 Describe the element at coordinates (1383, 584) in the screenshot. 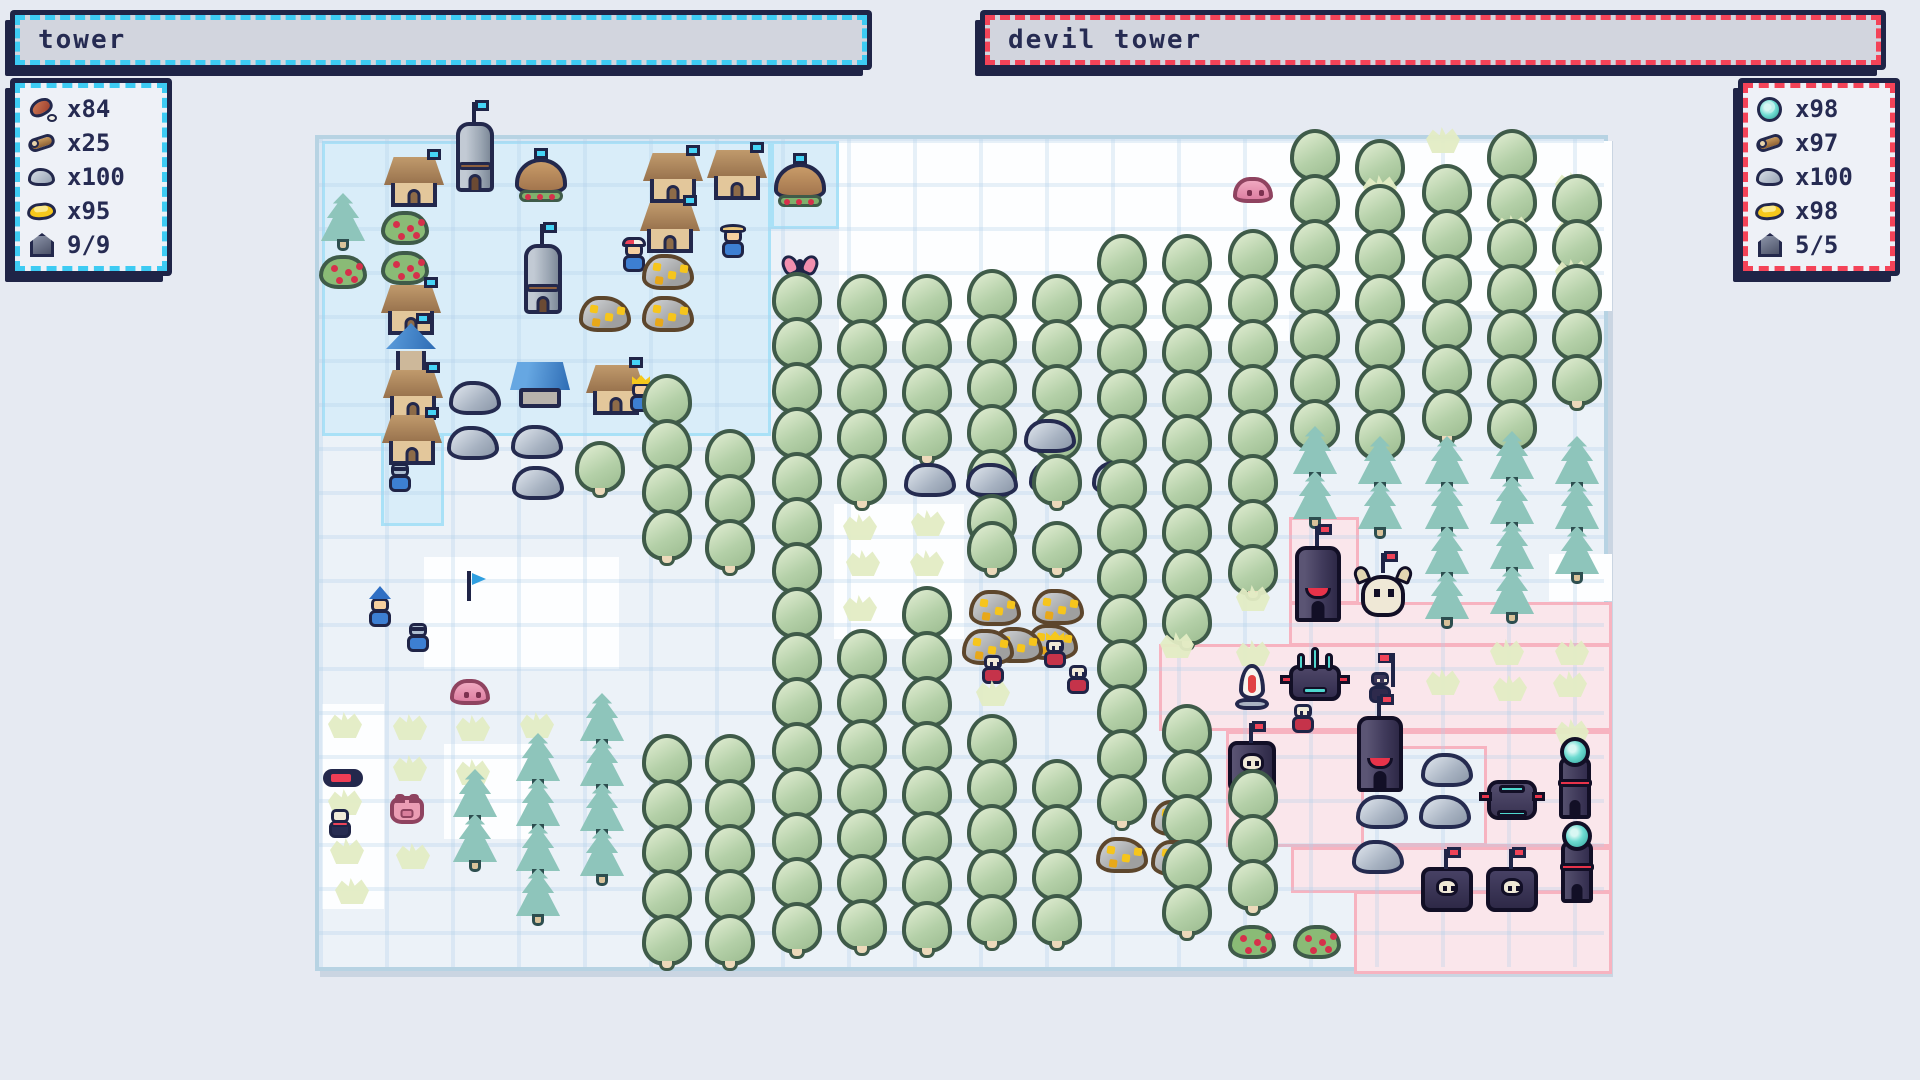

I see `skull-totem` at that location.